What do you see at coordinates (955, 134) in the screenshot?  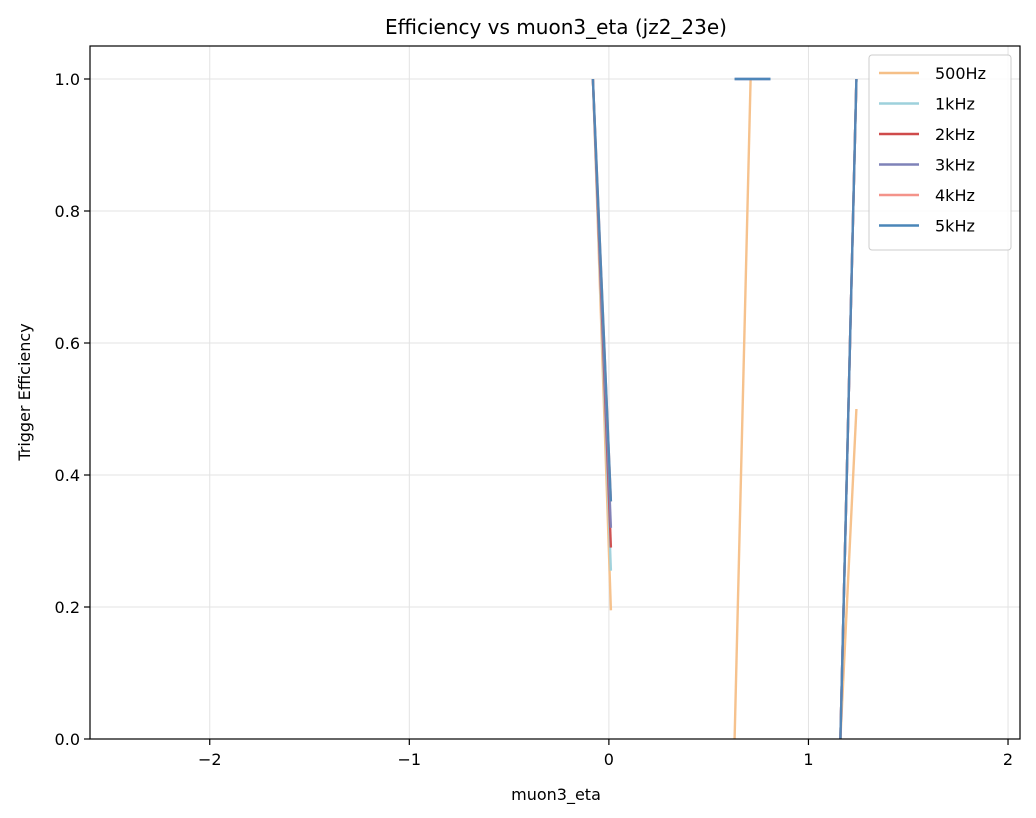 I see `legend-label: 2kHz` at bounding box center [955, 134].